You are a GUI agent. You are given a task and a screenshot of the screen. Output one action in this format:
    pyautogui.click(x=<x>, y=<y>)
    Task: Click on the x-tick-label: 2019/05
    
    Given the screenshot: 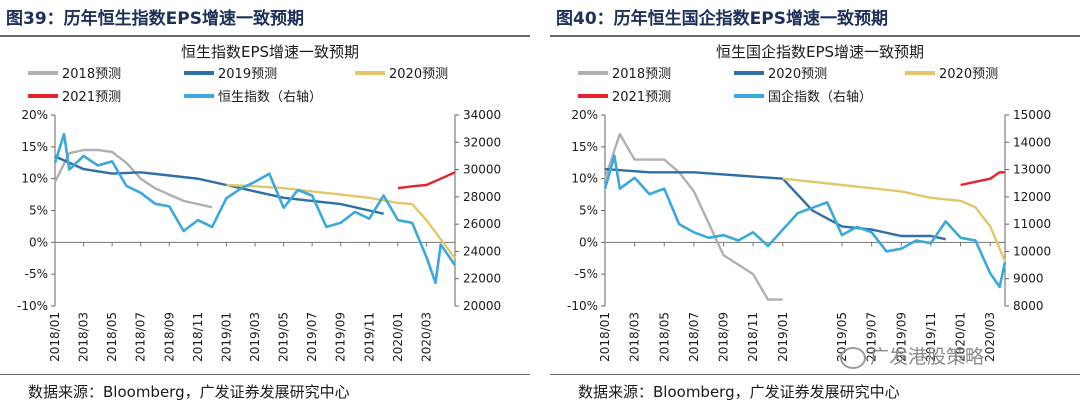 What is the action you would take?
    pyautogui.click(x=284, y=337)
    